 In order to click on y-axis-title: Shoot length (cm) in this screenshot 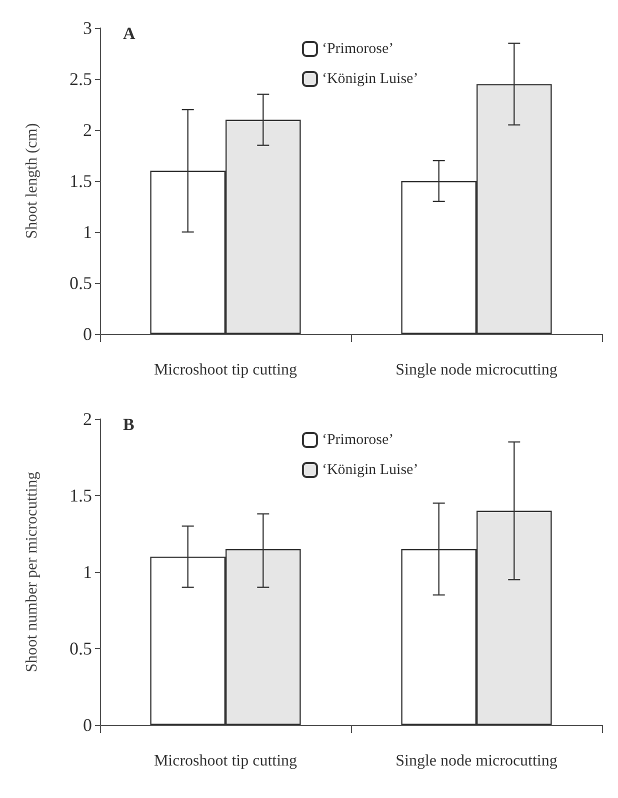, I will do `click(32, 181)`.